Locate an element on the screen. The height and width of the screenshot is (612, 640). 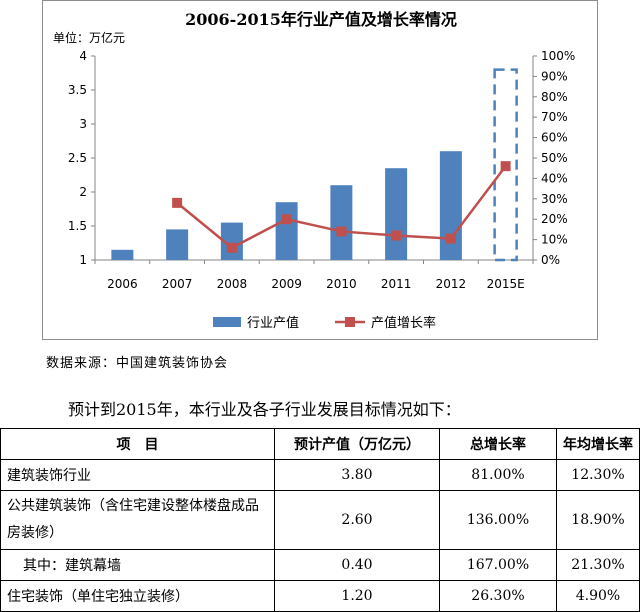
y-right-tick-label: 50% is located at coordinates (554, 158).